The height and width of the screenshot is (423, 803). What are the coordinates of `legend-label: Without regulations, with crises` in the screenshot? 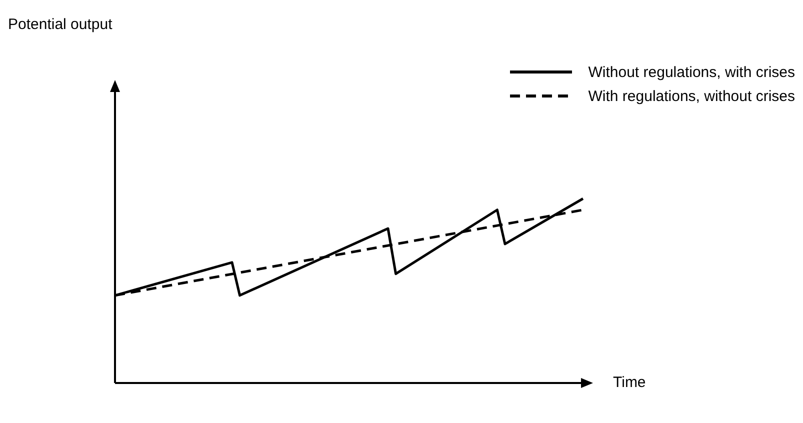 It's located at (691, 72).